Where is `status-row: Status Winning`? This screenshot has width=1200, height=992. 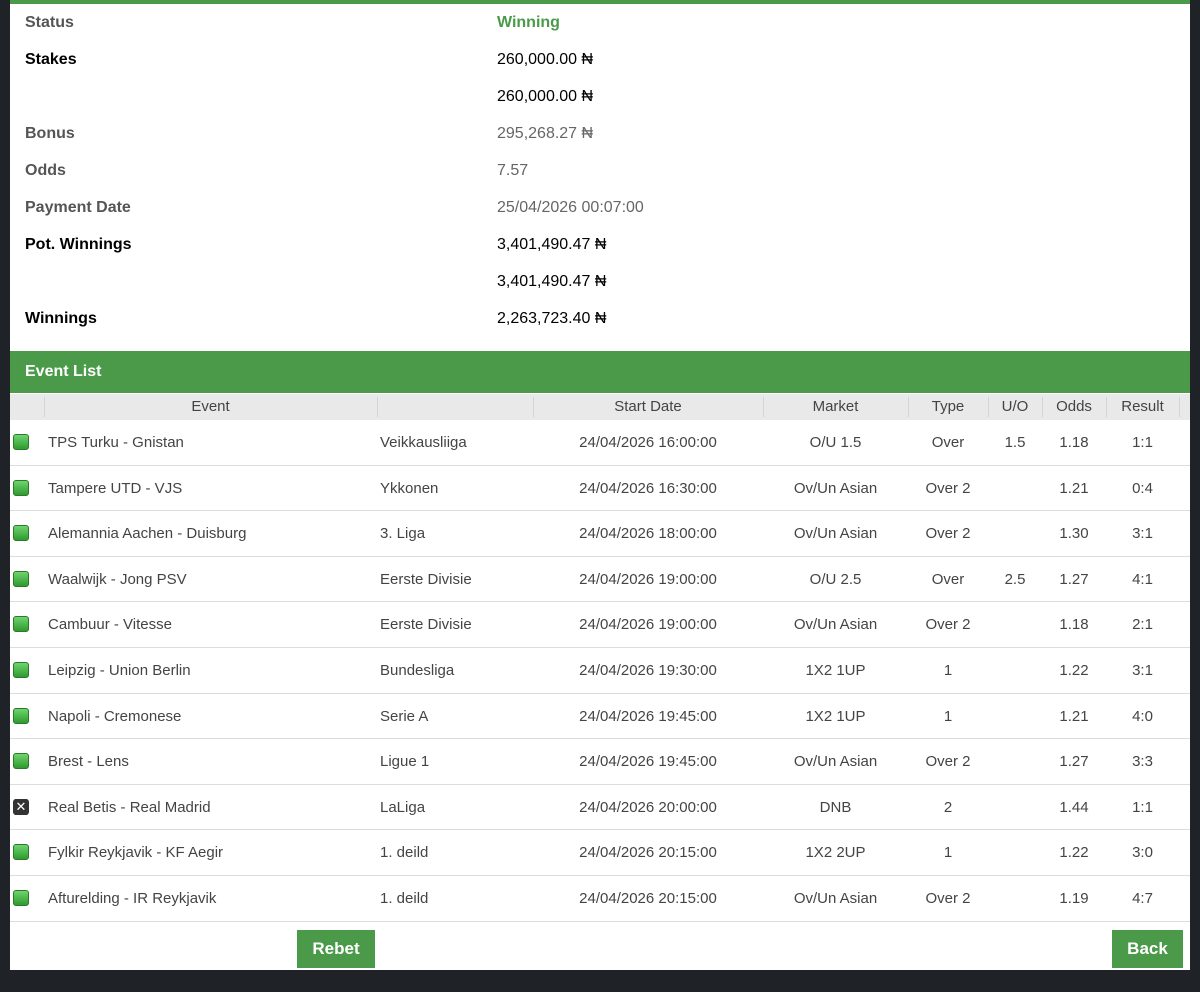
status-row: Status Winning is located at coordinates (600, 22).